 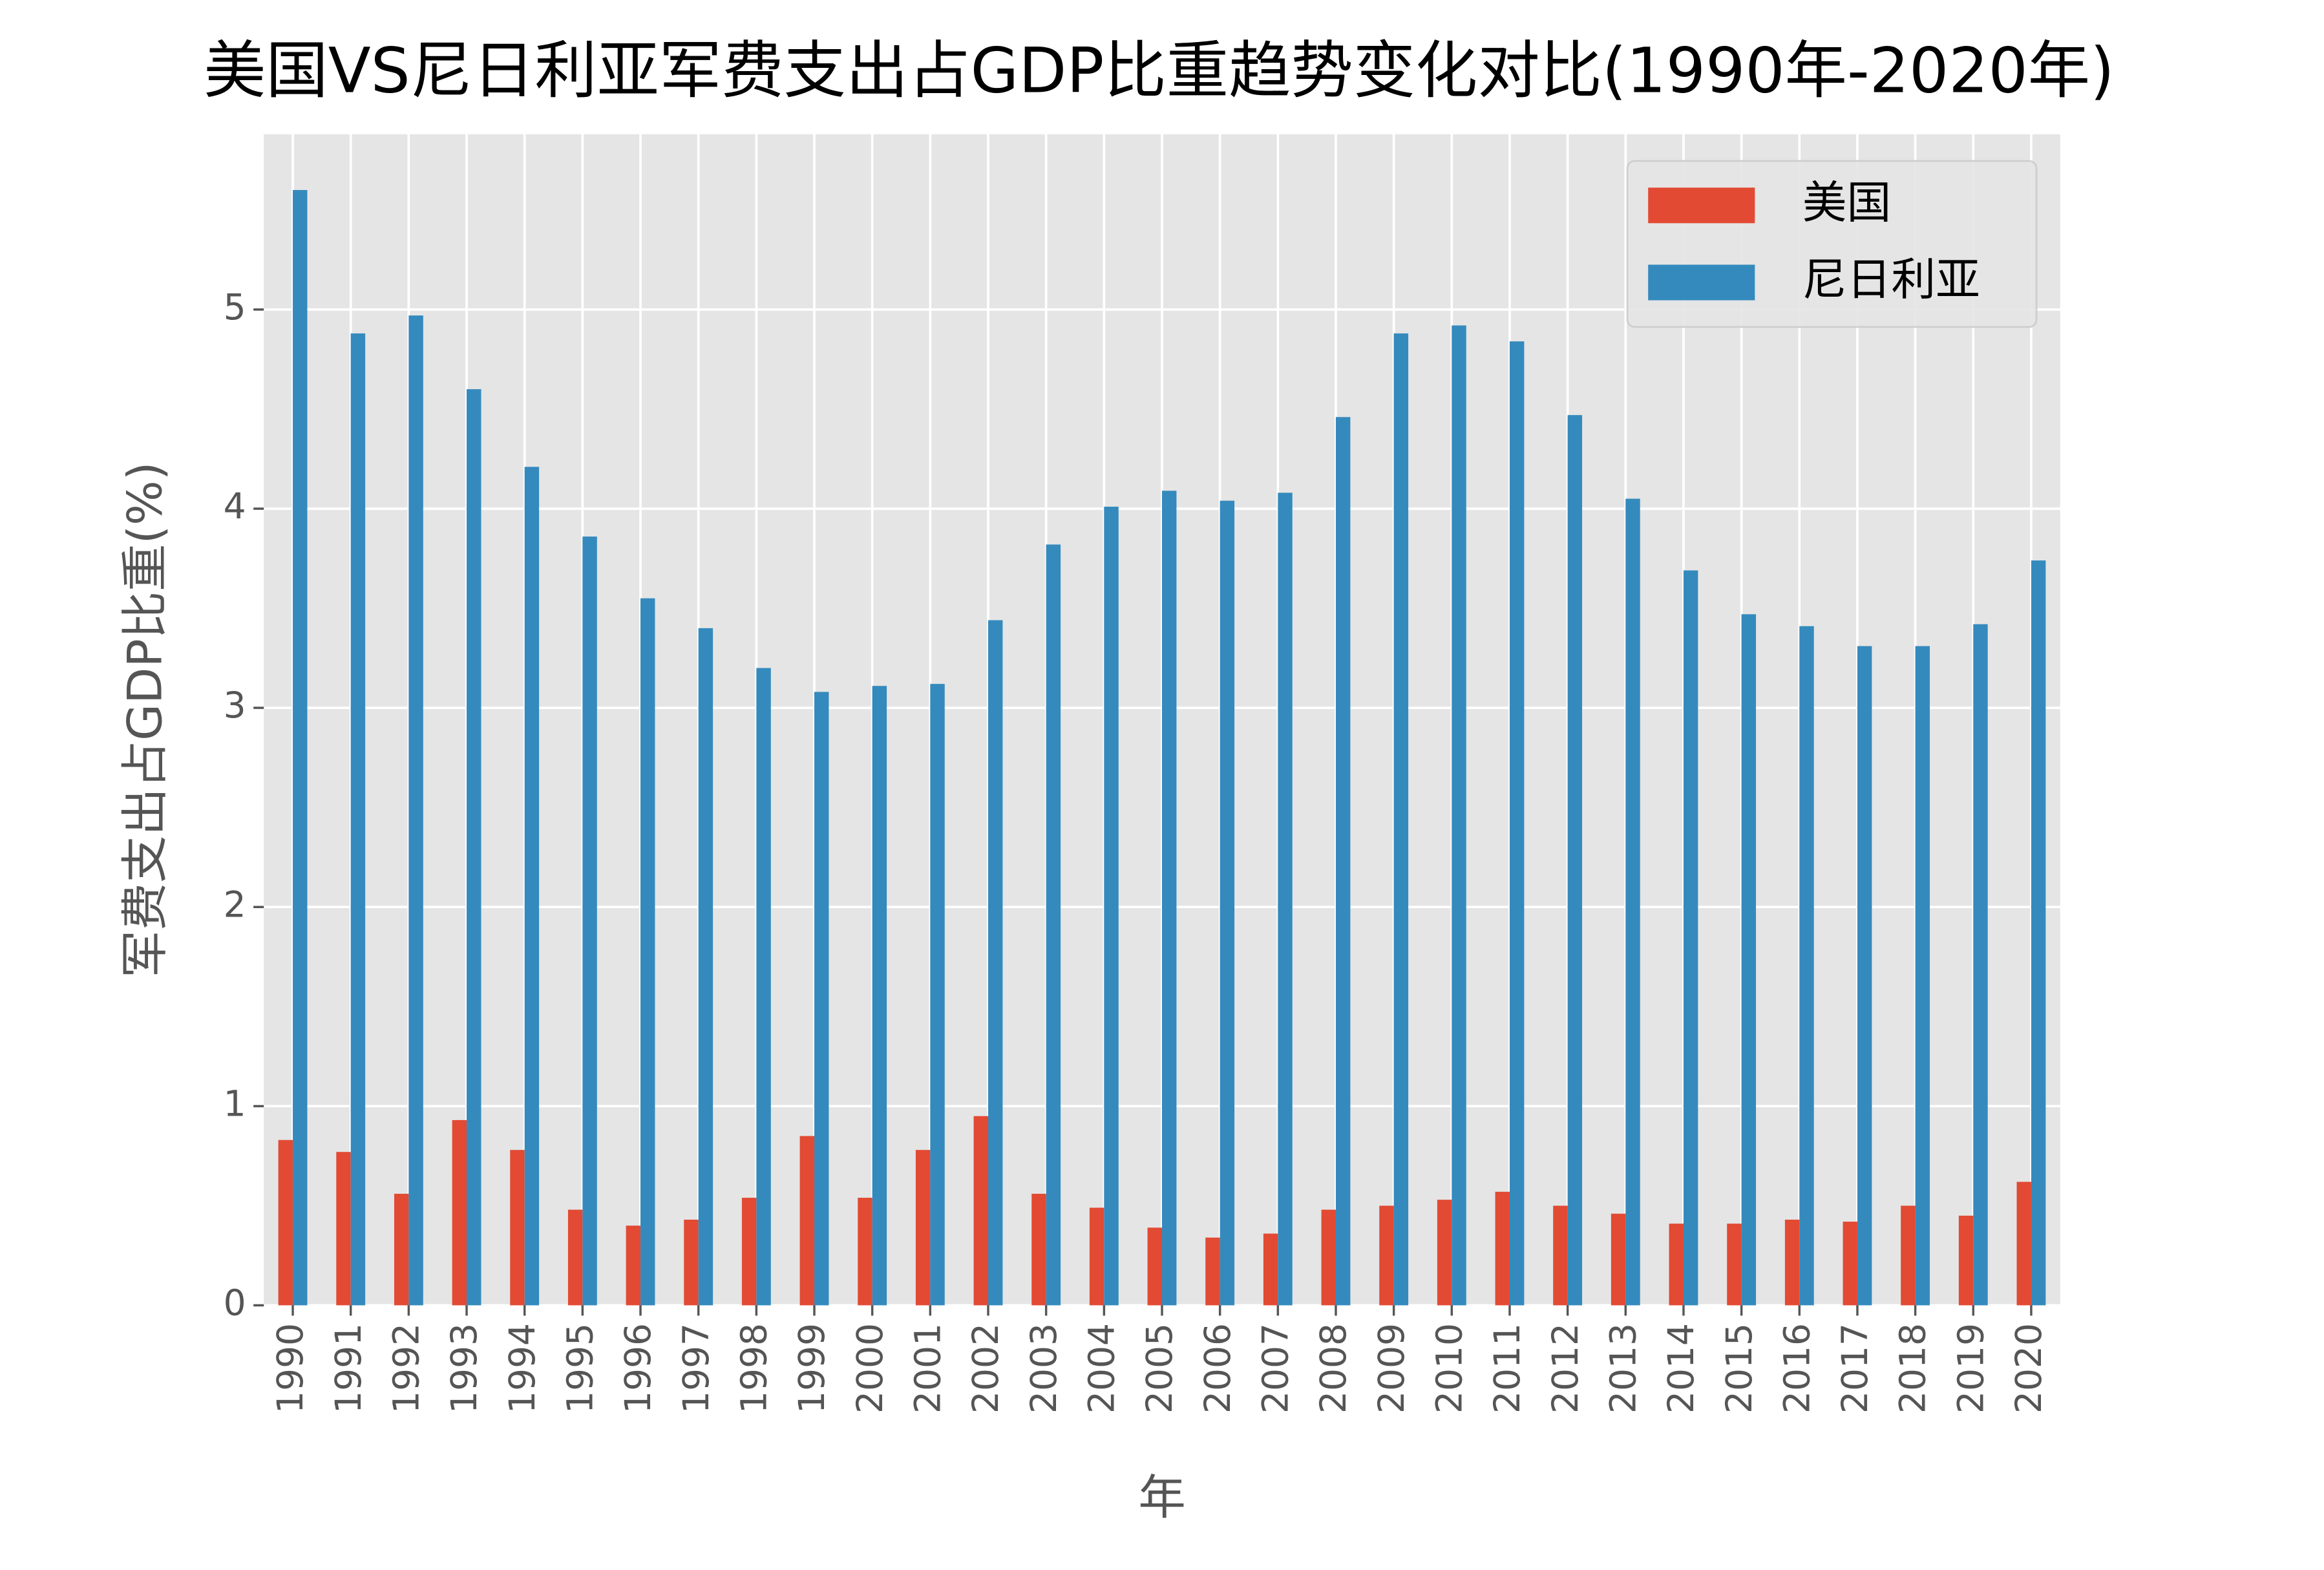 I want to click on x-tick-label: 2014, so click(x=1681, y=1368).